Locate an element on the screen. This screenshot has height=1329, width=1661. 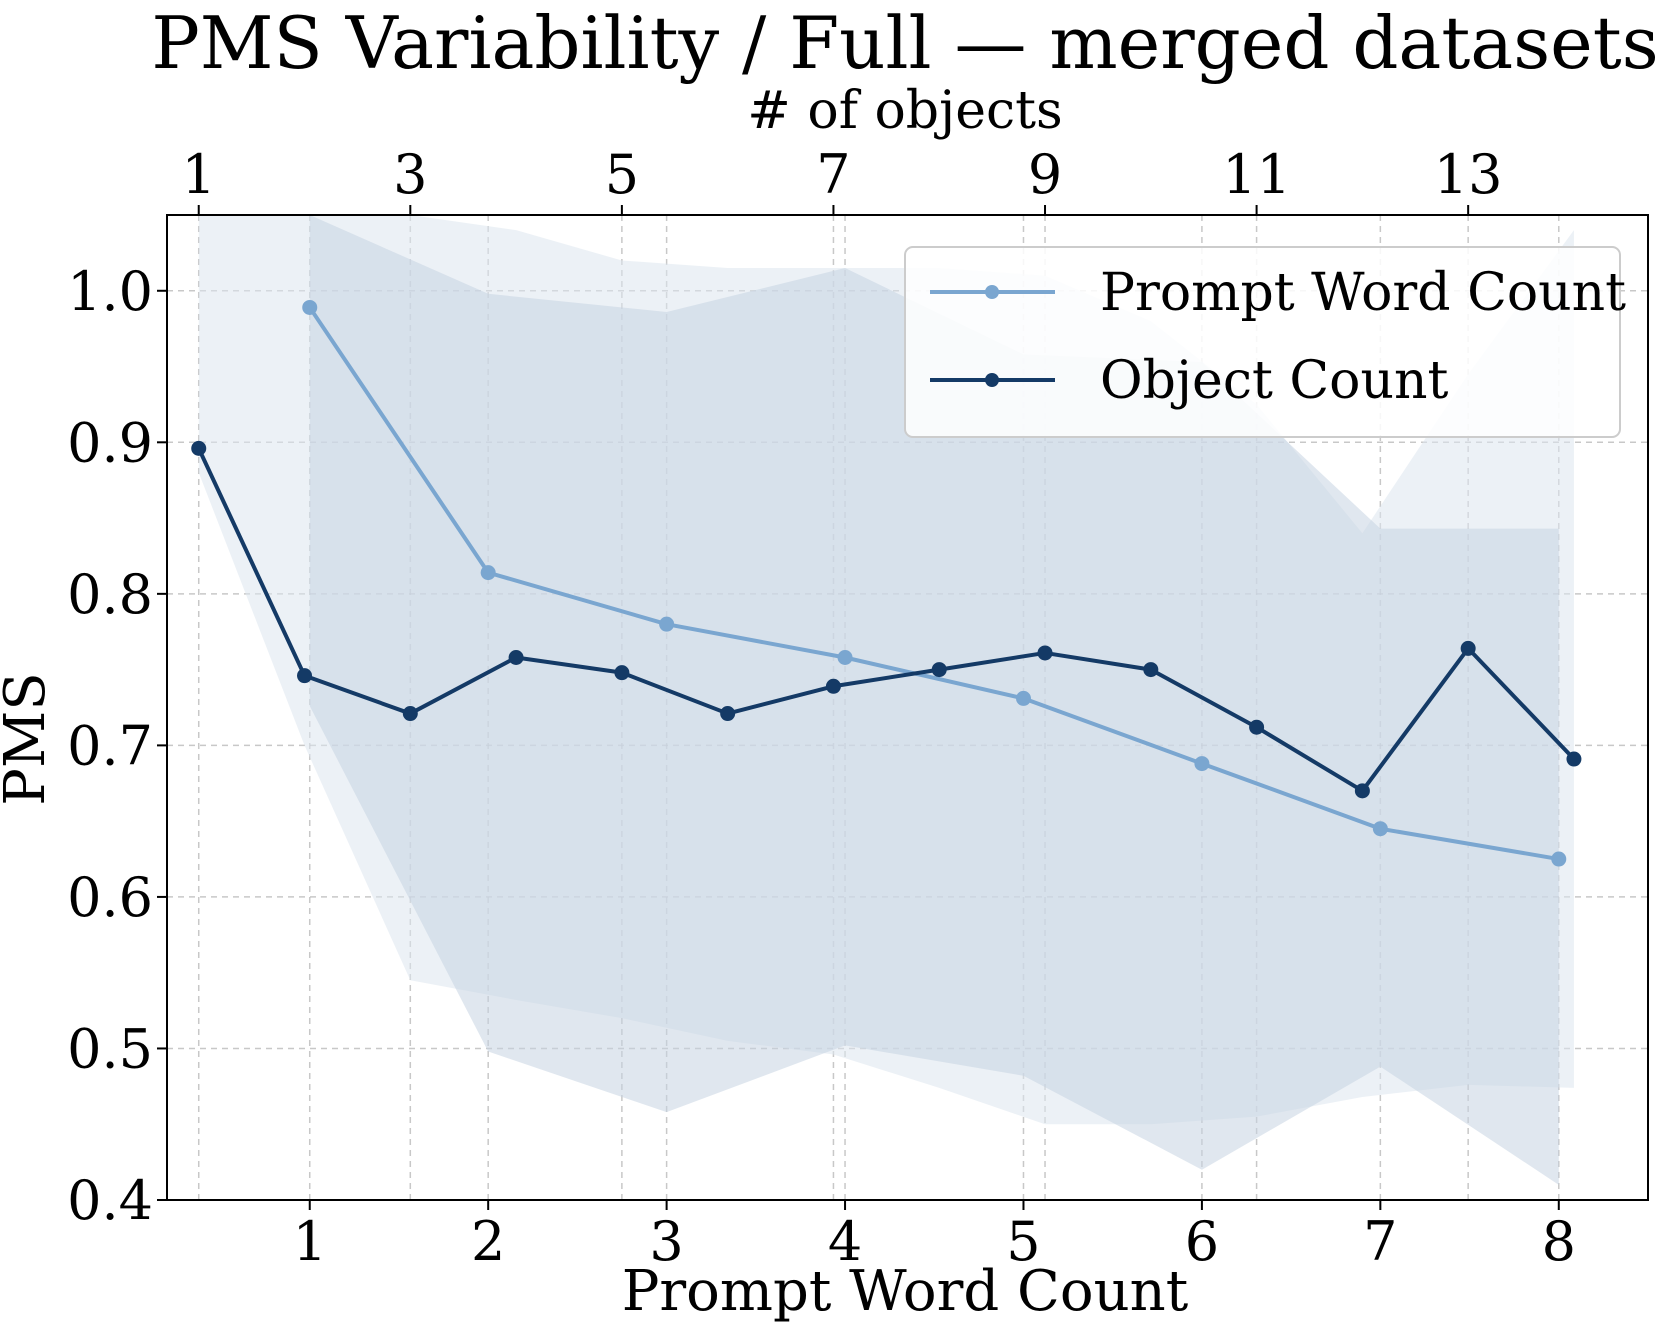
x-tick-label: 6 is located at coordinates (1202, 1241).